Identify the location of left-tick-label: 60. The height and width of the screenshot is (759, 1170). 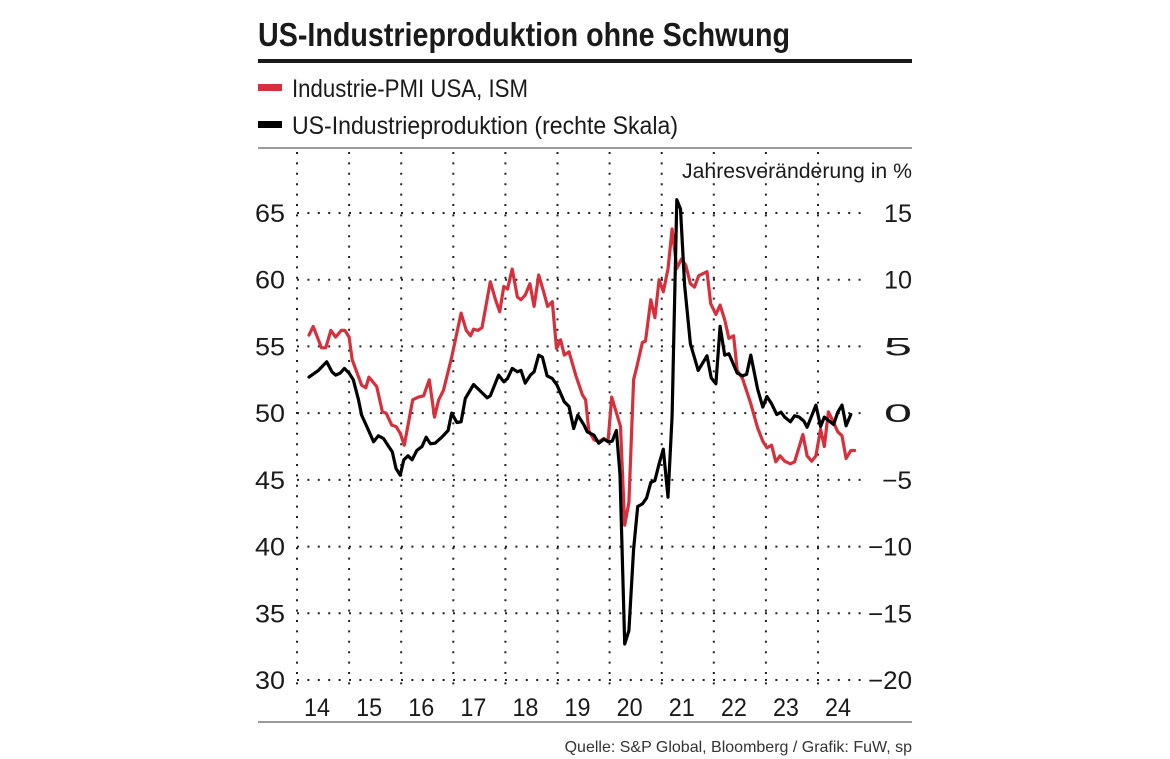
(270, 281).